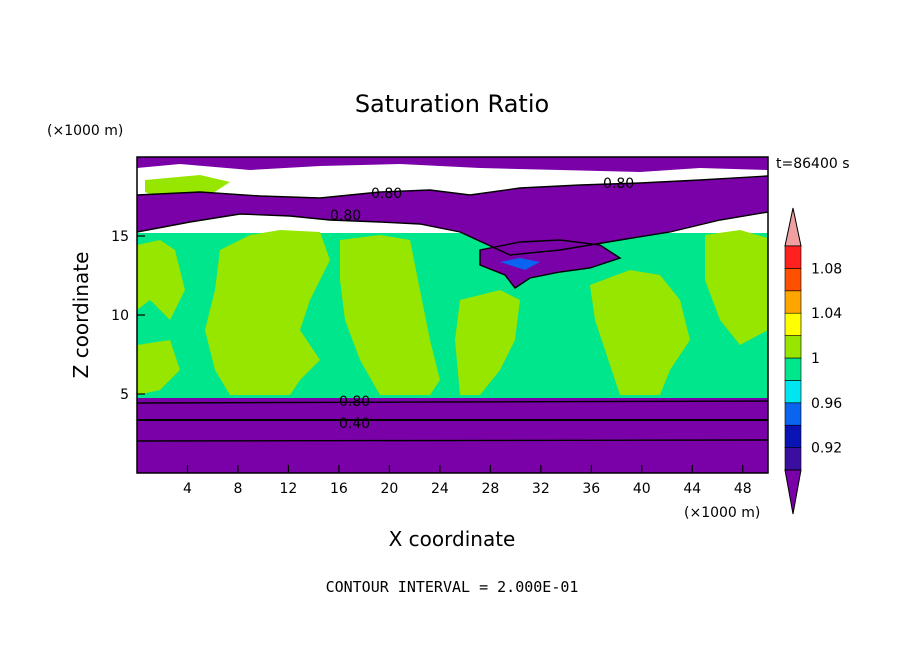 This screenshot has width=904, height=654. I want to click on x-tick-label: 36, so click(591, 489).